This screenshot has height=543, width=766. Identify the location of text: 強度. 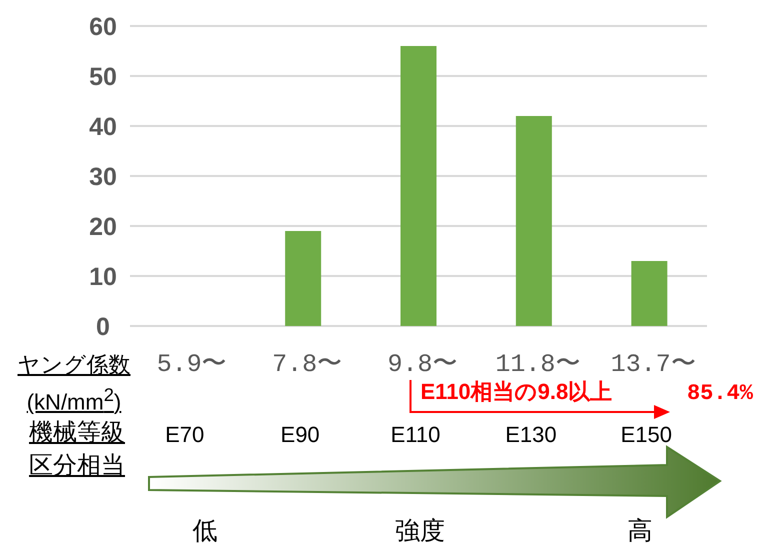
(420, 530).